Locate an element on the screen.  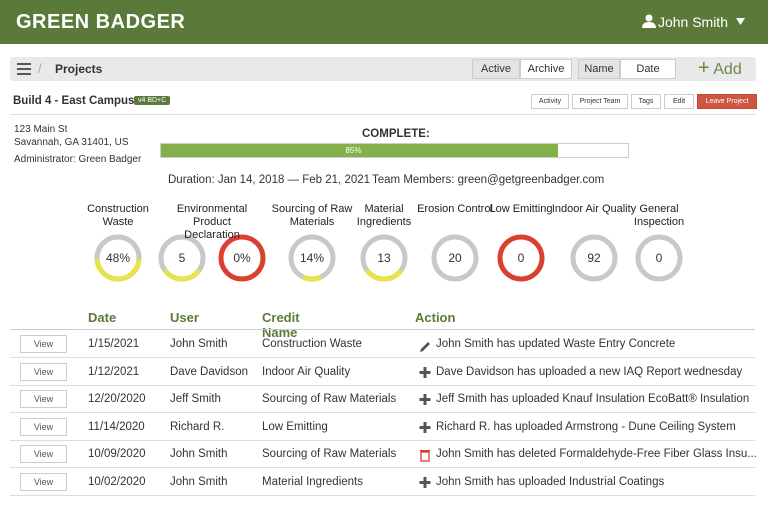
gauge-label: Construction Waste is located at coordinates (118, 215).